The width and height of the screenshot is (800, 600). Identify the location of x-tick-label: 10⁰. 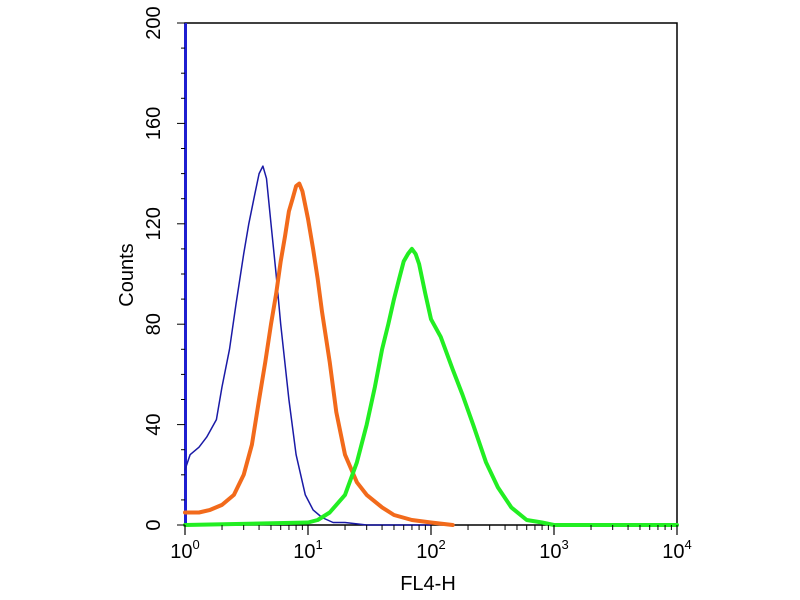
(184, 550).